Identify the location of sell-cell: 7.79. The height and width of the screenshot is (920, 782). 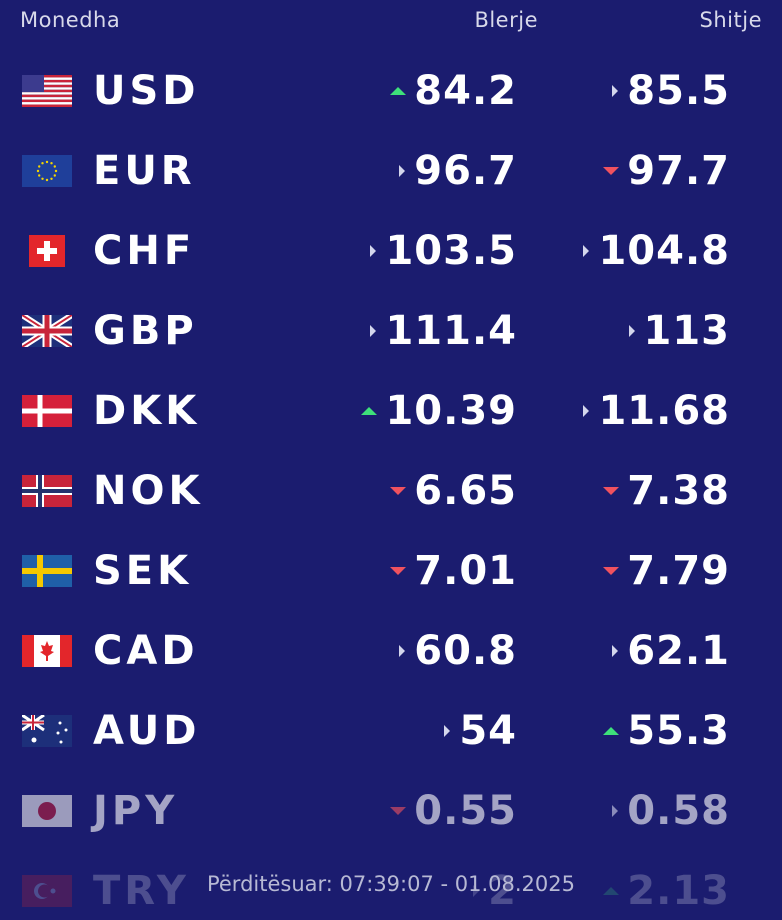
(666, 571).